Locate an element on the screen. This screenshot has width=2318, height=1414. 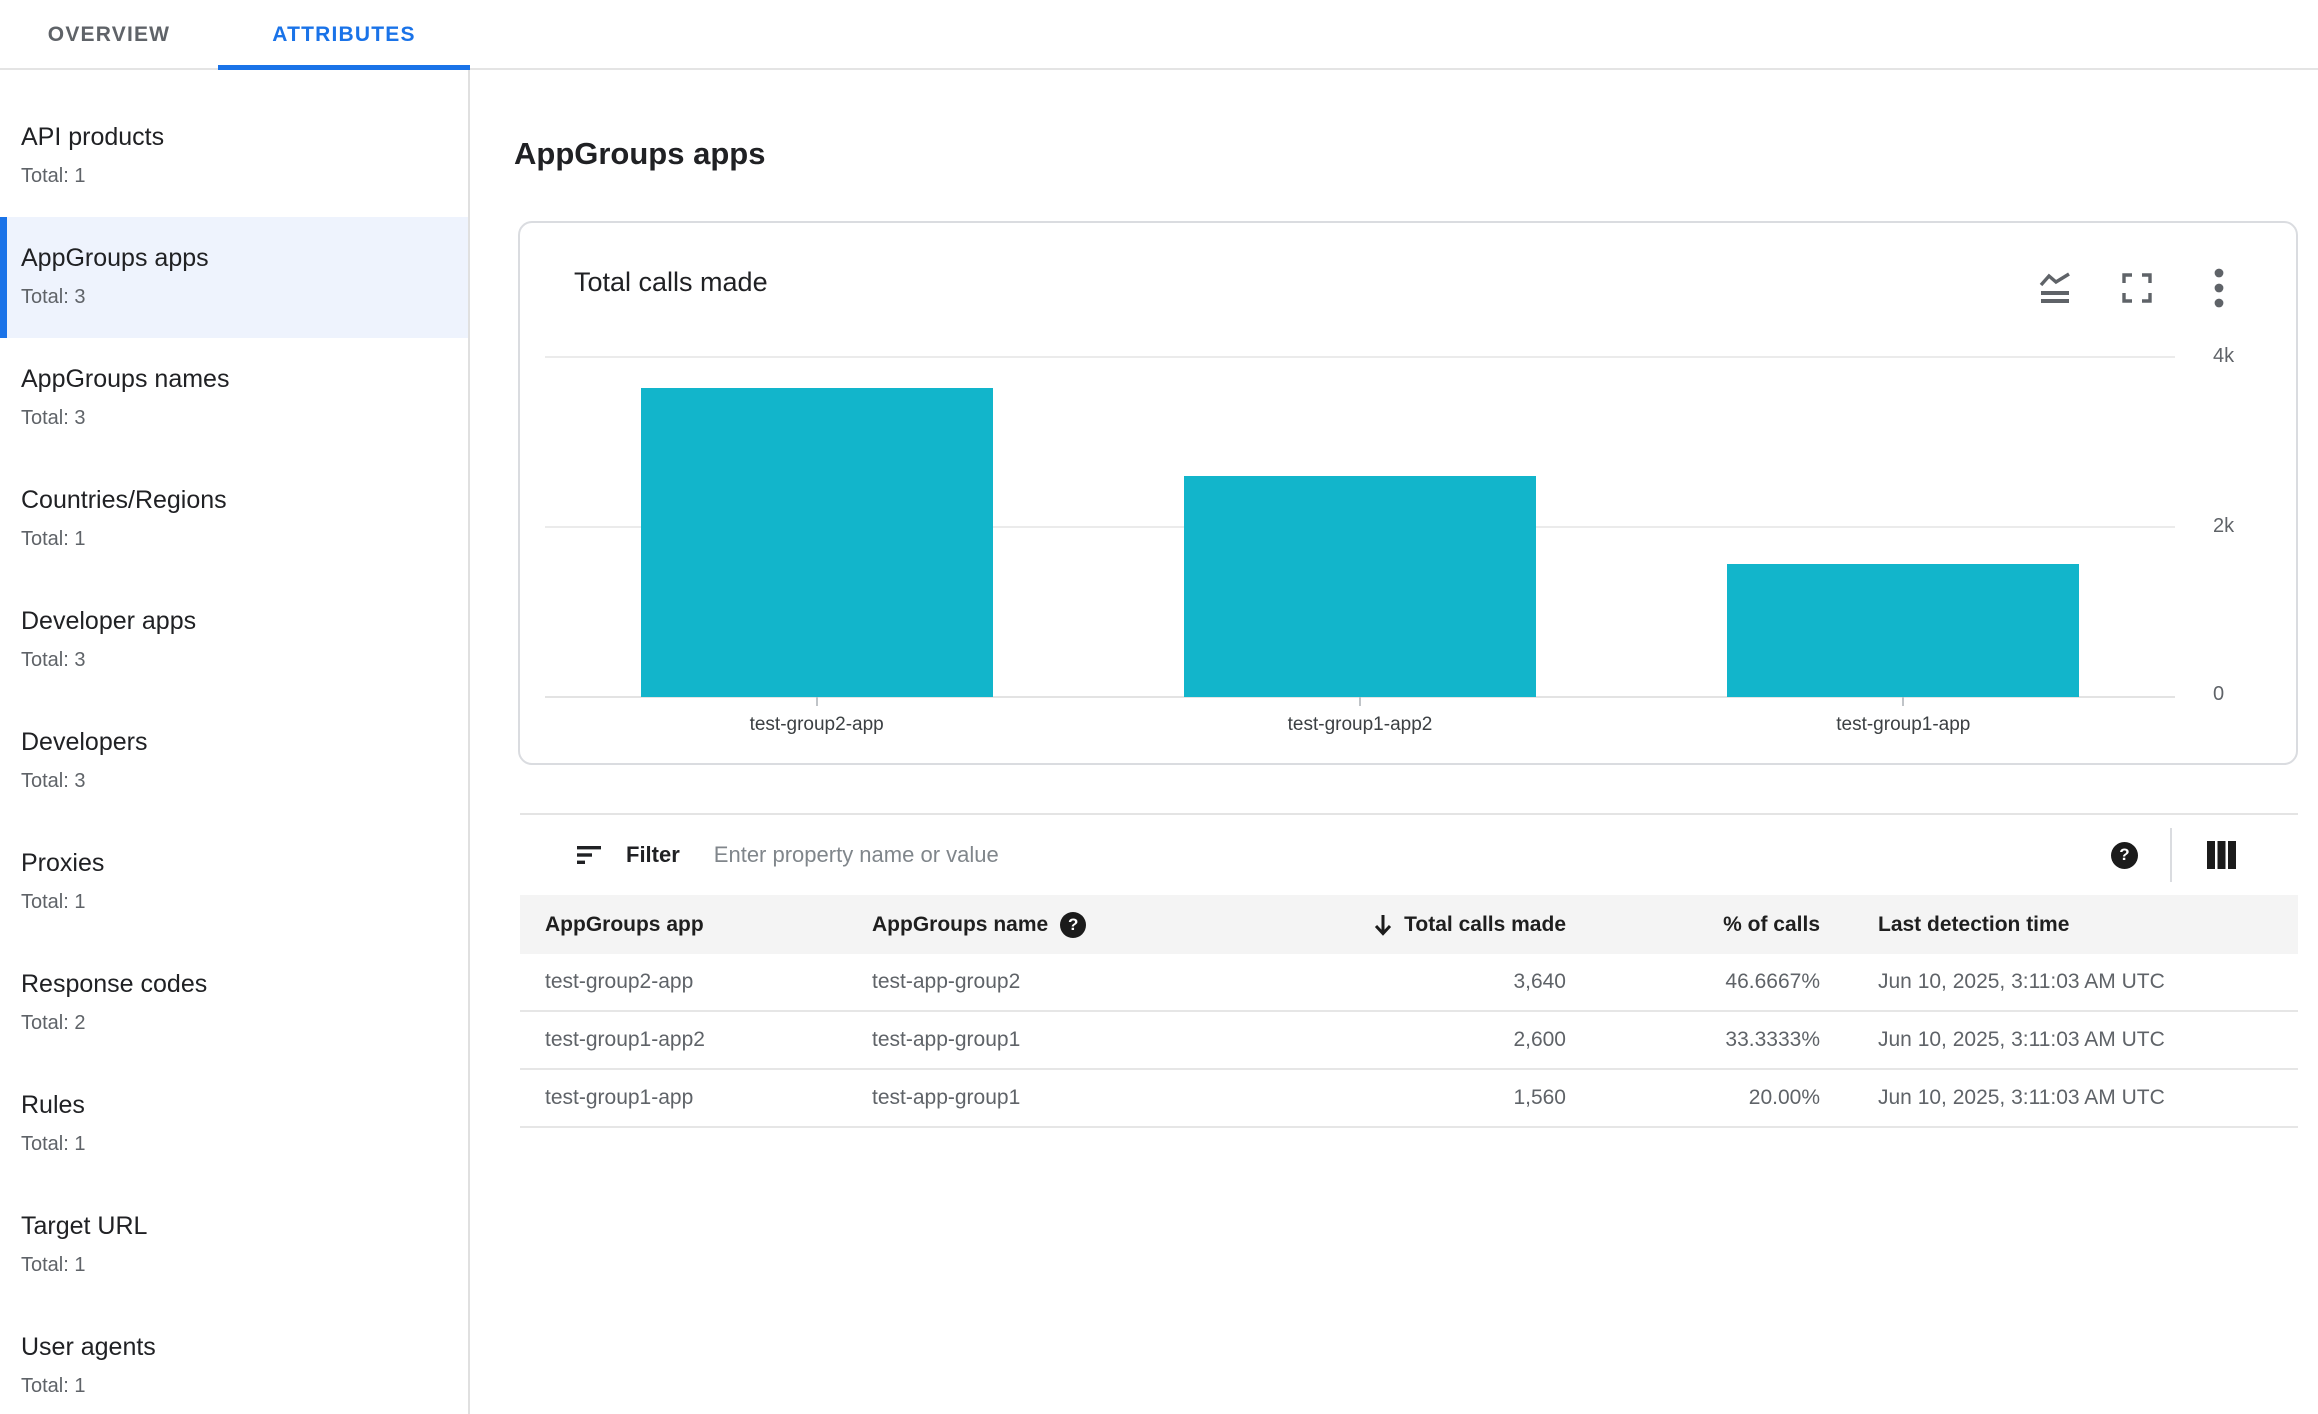
cell-appgroups-app: test-group1-app2 is located at coordinates (625, 1039).